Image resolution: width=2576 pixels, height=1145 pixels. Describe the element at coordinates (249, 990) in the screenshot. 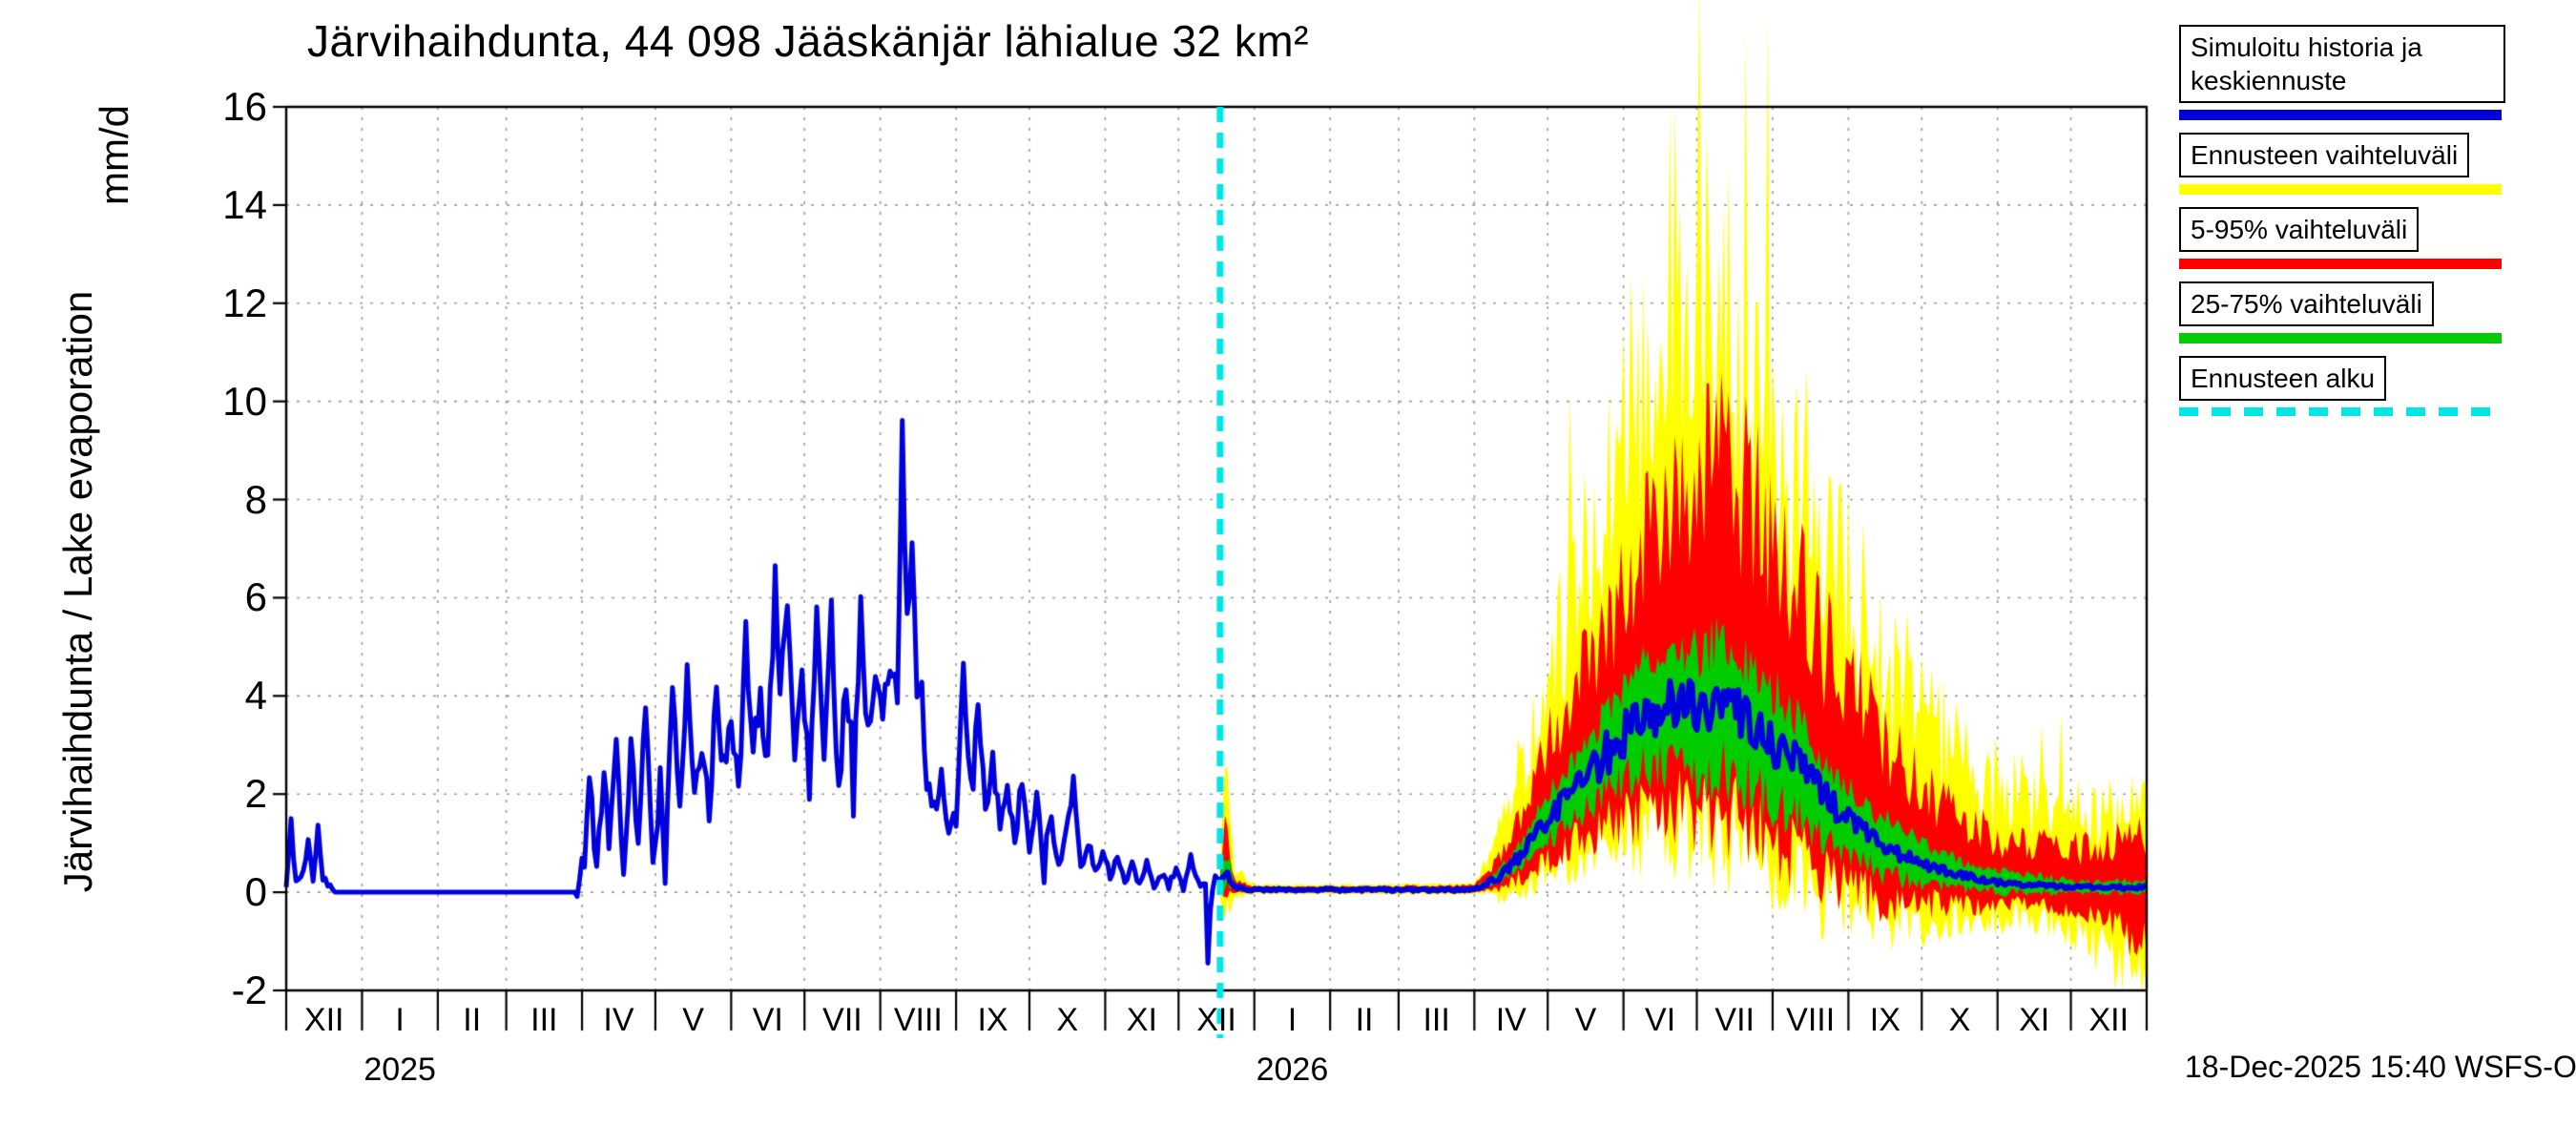

I see `y-tick-label: -2` at that location.